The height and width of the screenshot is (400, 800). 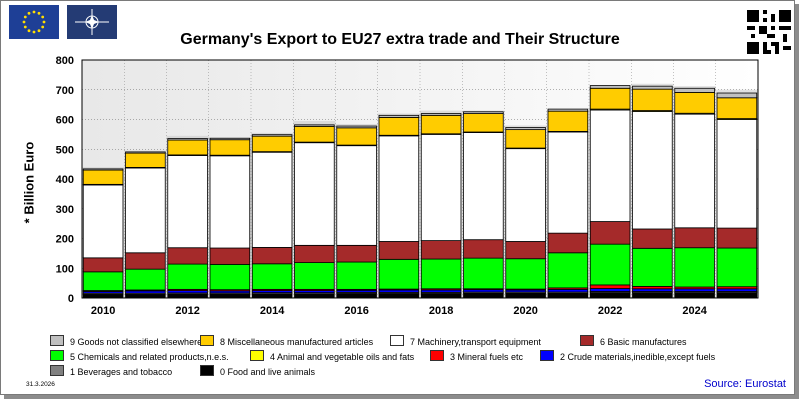 What do you see at coordinates (34, 22) in the screenshot?
I see `eu-flag-icon` at bounding box center [34, 22].